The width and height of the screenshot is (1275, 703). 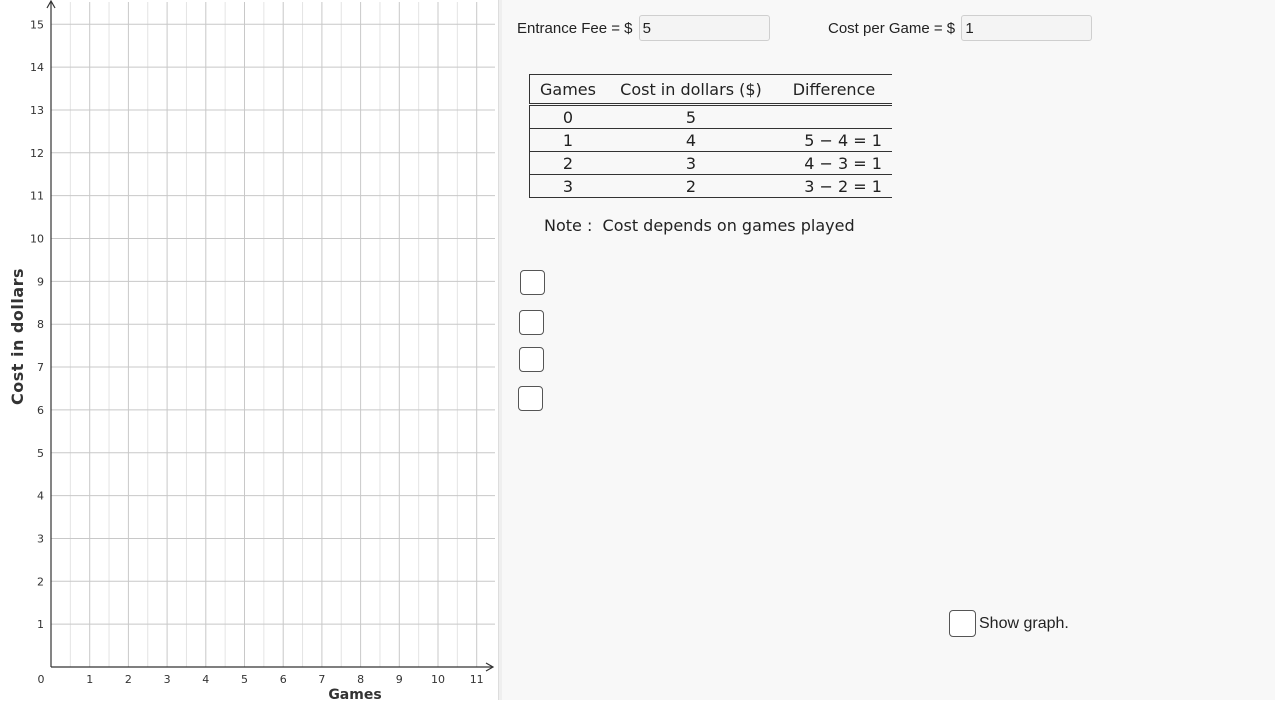 What do you see at coordinates (37, 24) in the screenshot?
I see `y-tick-label: 15` at bounding box center [37, 24].